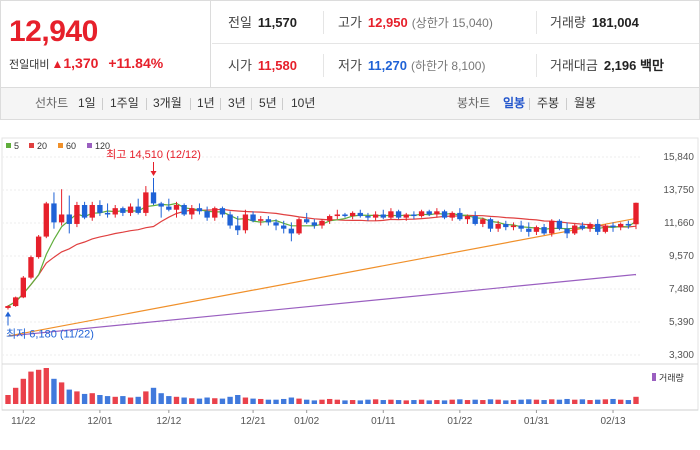 This screenshot has height=450, width=700. What do you see at coordinates (681, 256) in the screenshot?
I see `y-tick-label: 9,570` at bounding box center [681, 256].